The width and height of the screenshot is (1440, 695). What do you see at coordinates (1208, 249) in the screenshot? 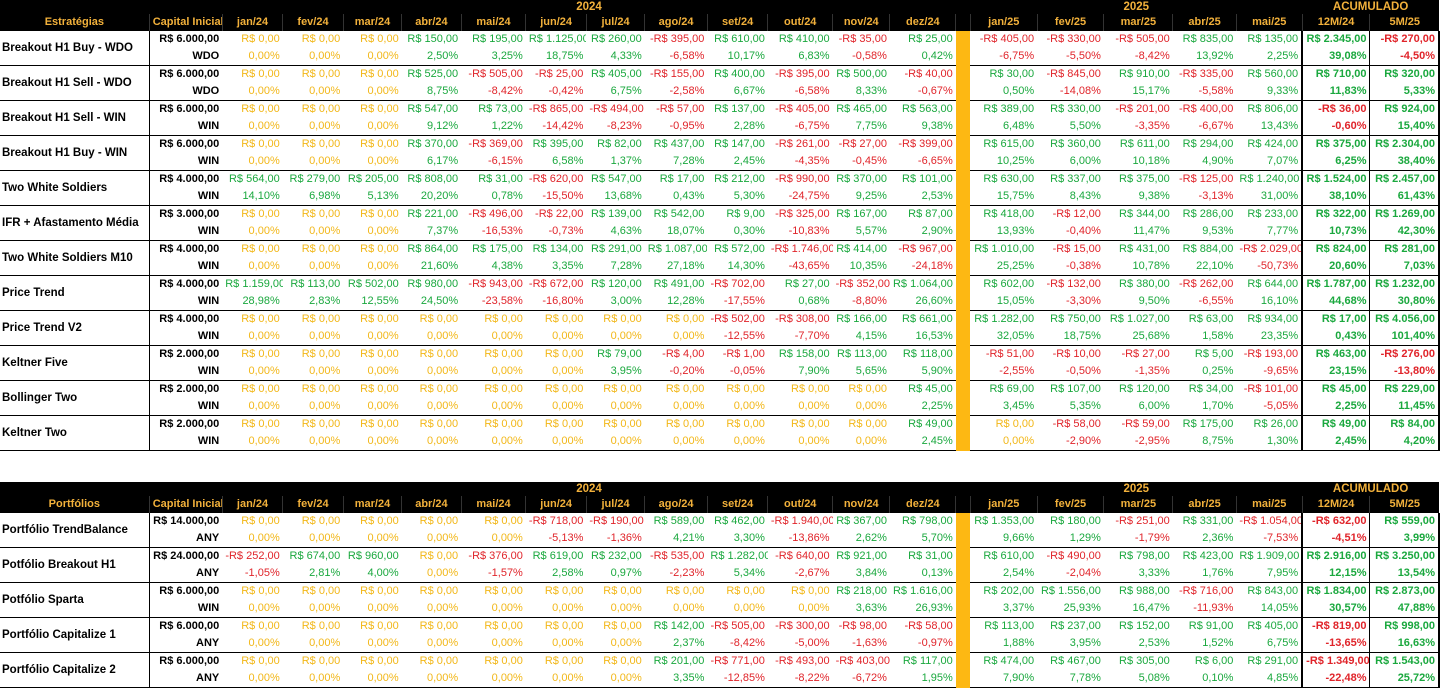
I see `month-value: R$ 884,00` at bounding box center [1208, 249].